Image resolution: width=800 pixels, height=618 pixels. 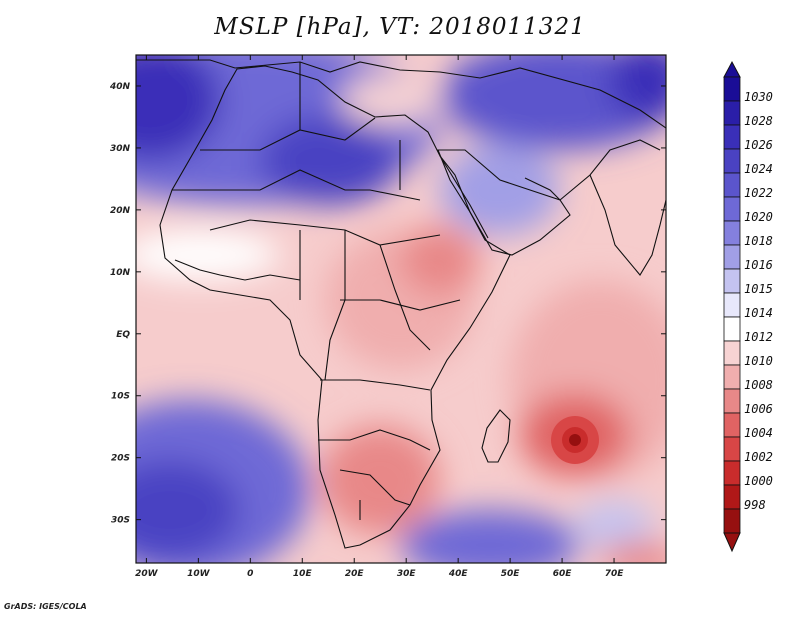 What do you see at coordinates (120, 397) in the screenshot?
I see `lat-tick-label: 10S` at bounding box center [120, 397].